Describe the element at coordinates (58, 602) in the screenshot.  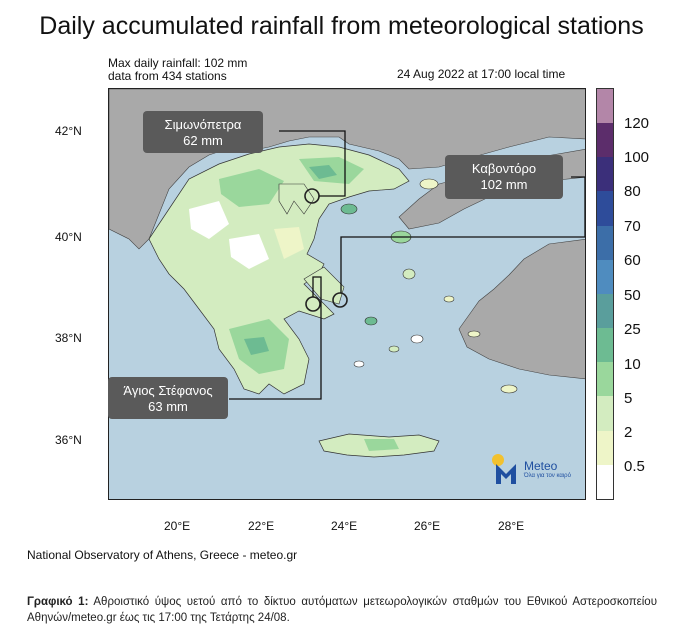
I see `caption-label: Γραφικό 1:` at that location.